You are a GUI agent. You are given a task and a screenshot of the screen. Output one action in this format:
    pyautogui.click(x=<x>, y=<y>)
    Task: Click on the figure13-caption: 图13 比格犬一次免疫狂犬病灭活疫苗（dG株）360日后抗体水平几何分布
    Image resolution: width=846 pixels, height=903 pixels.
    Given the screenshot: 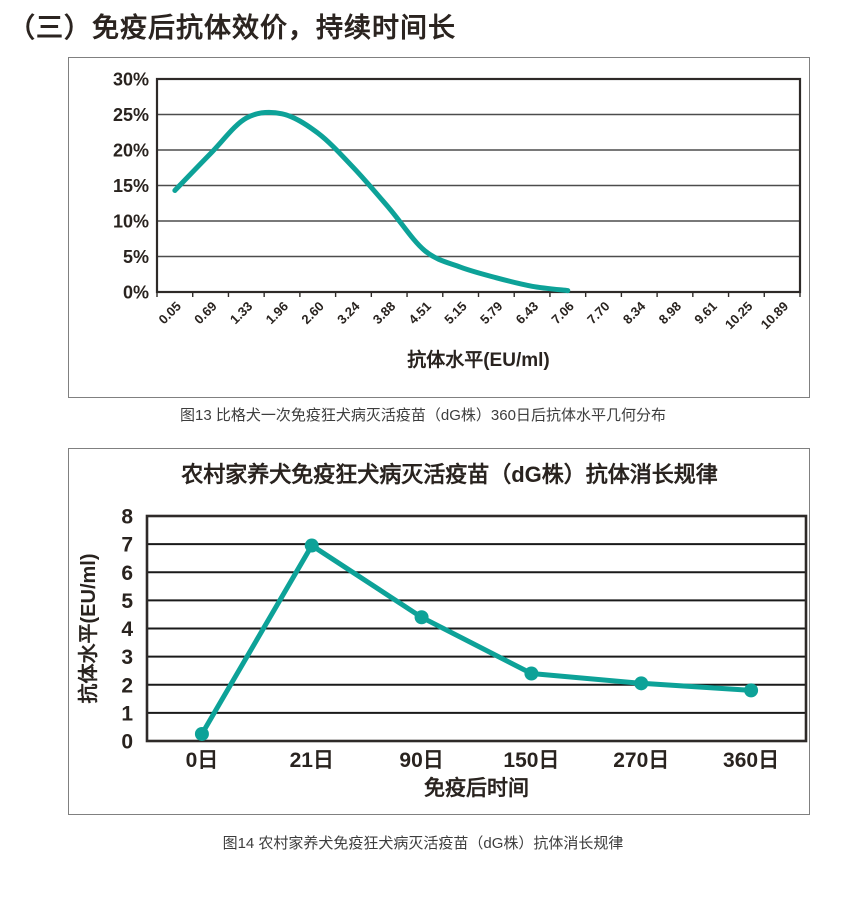 What is the action you would take?
    pyautogui.click(x=423, y=415)
    